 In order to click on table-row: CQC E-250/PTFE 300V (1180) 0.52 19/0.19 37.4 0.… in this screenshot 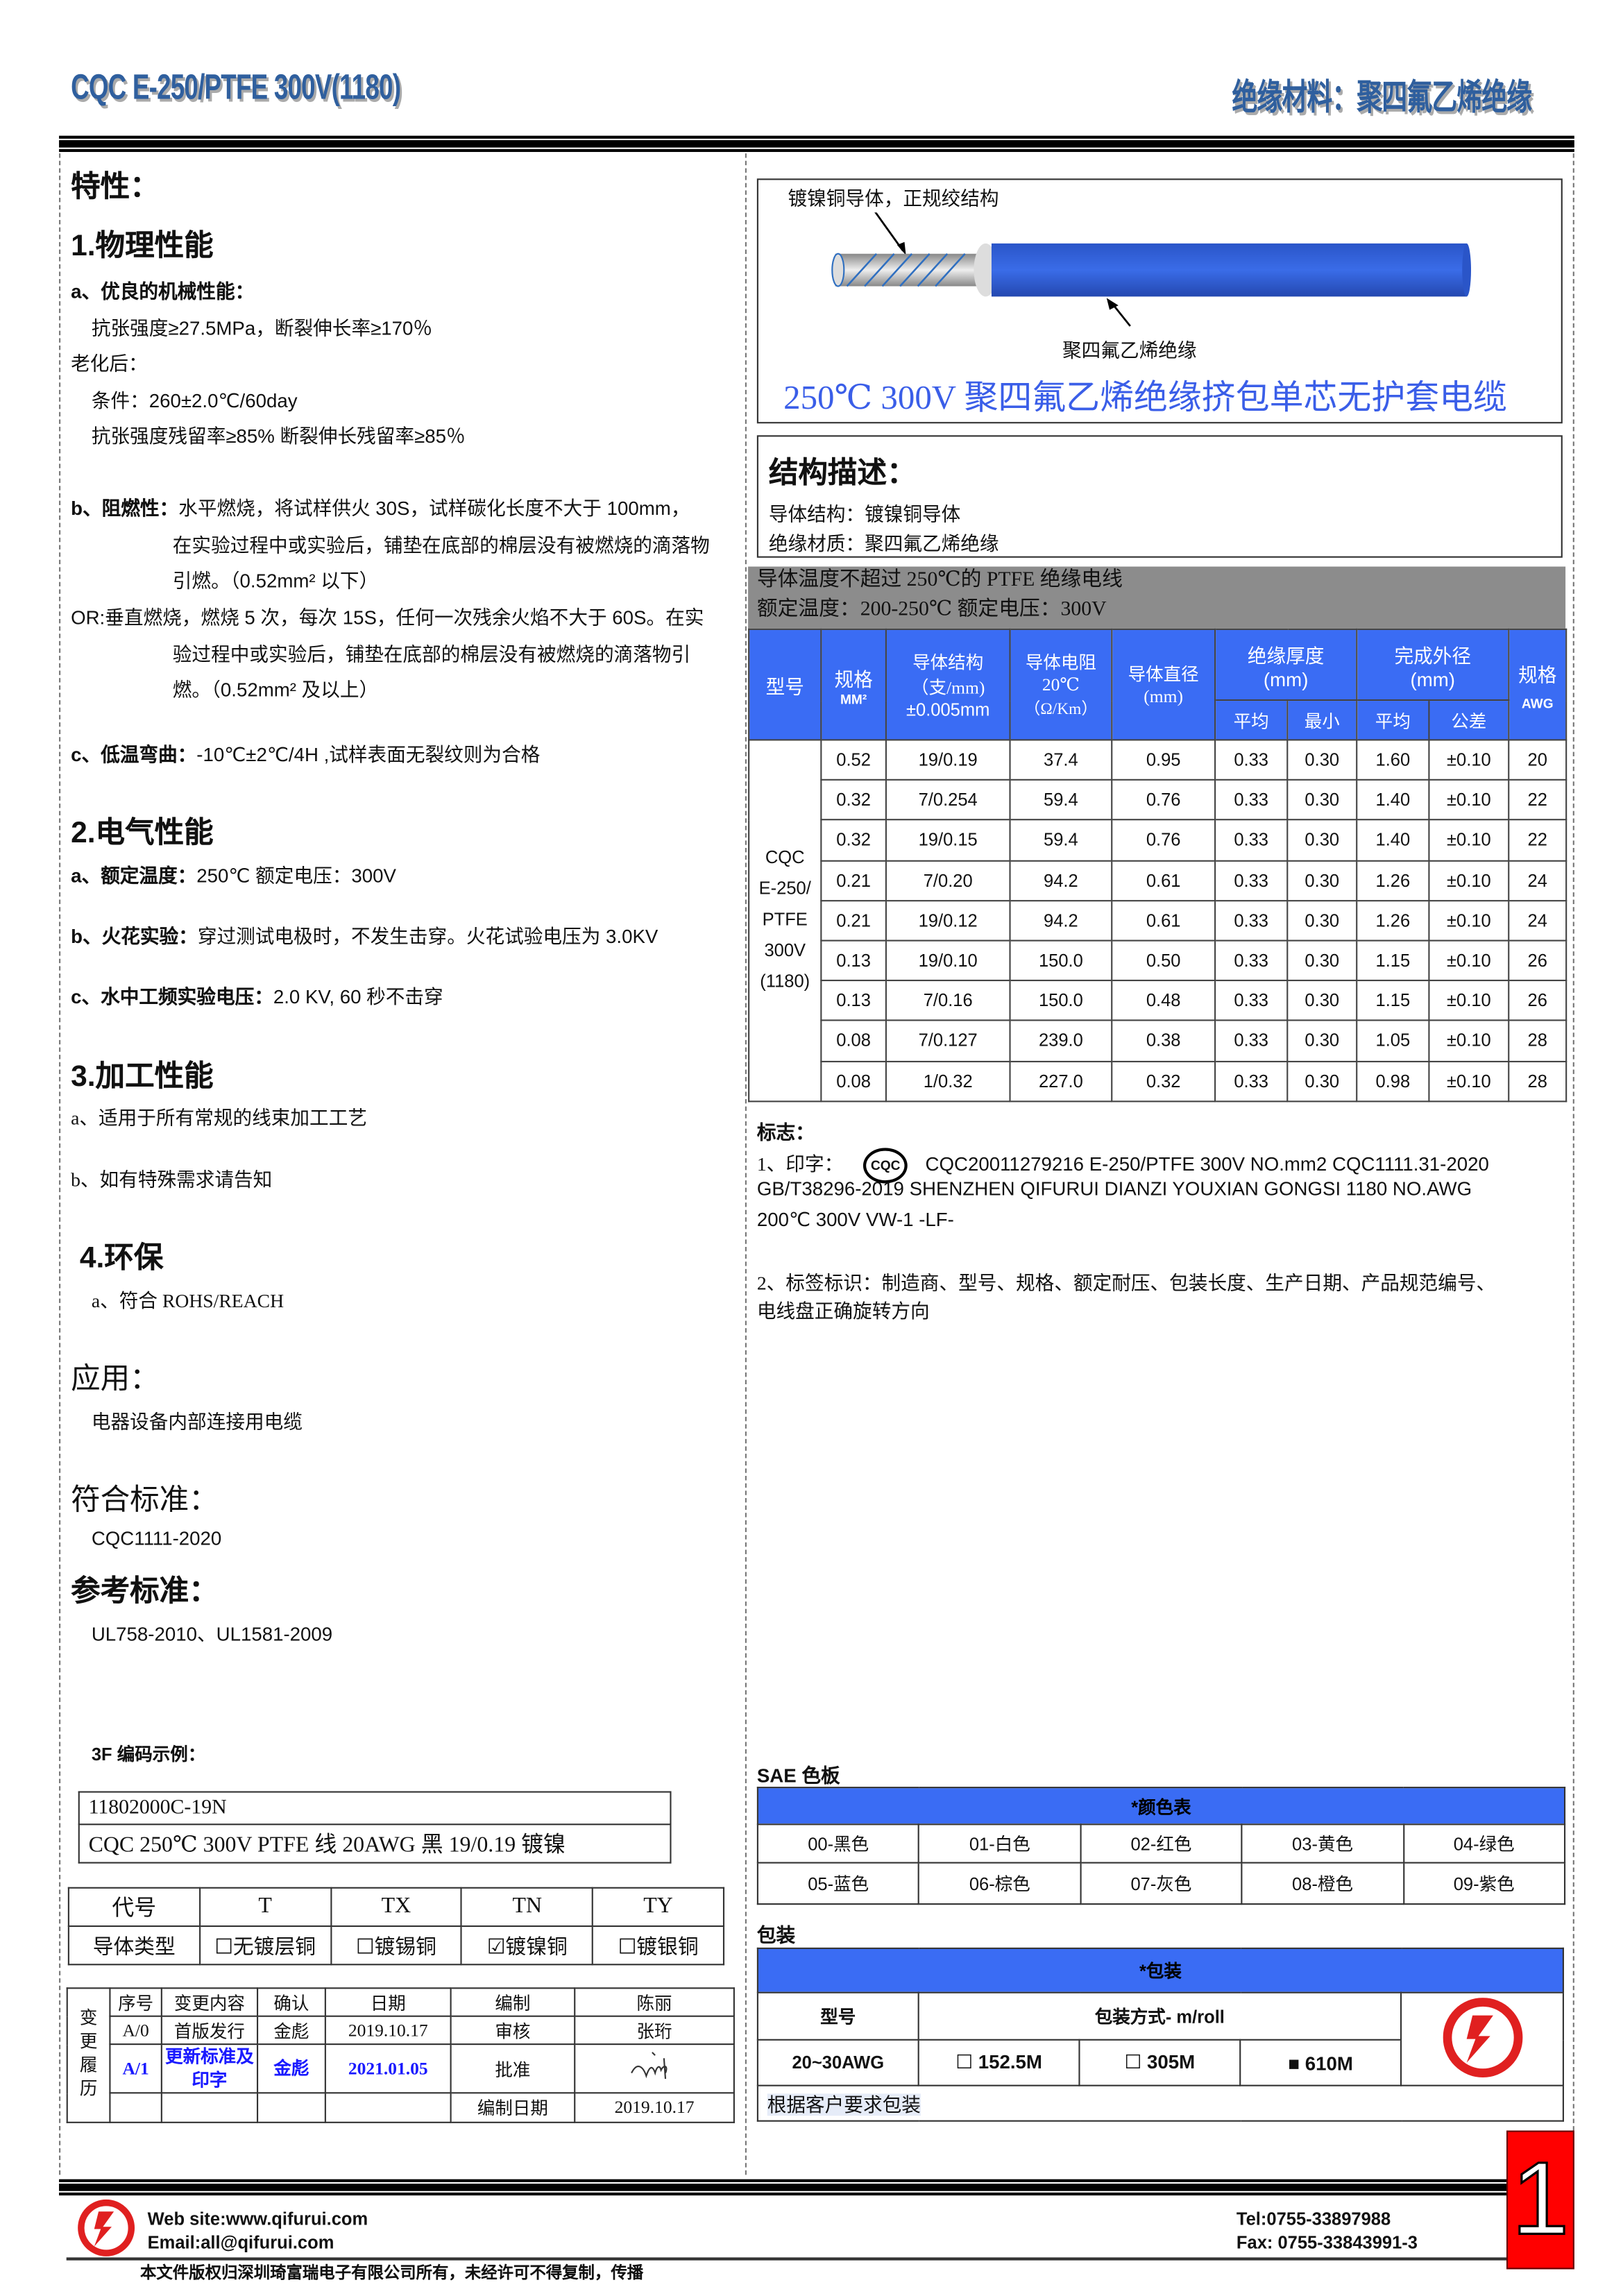, I will do `click(1157, 920)`.